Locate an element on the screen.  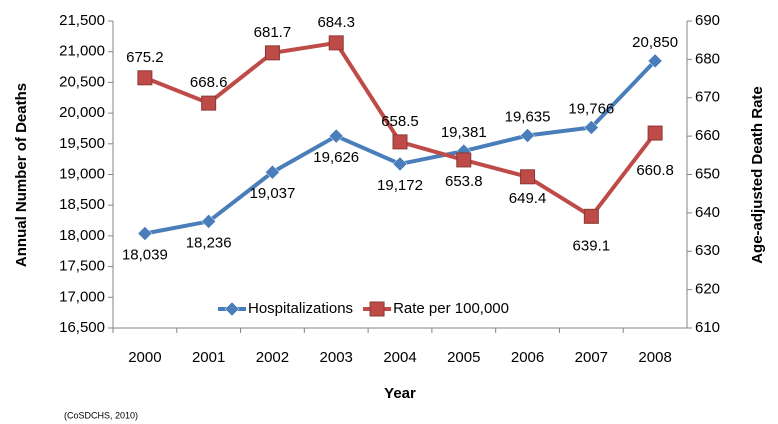
data-label: 19,766 is located at coordinates (591, 108).